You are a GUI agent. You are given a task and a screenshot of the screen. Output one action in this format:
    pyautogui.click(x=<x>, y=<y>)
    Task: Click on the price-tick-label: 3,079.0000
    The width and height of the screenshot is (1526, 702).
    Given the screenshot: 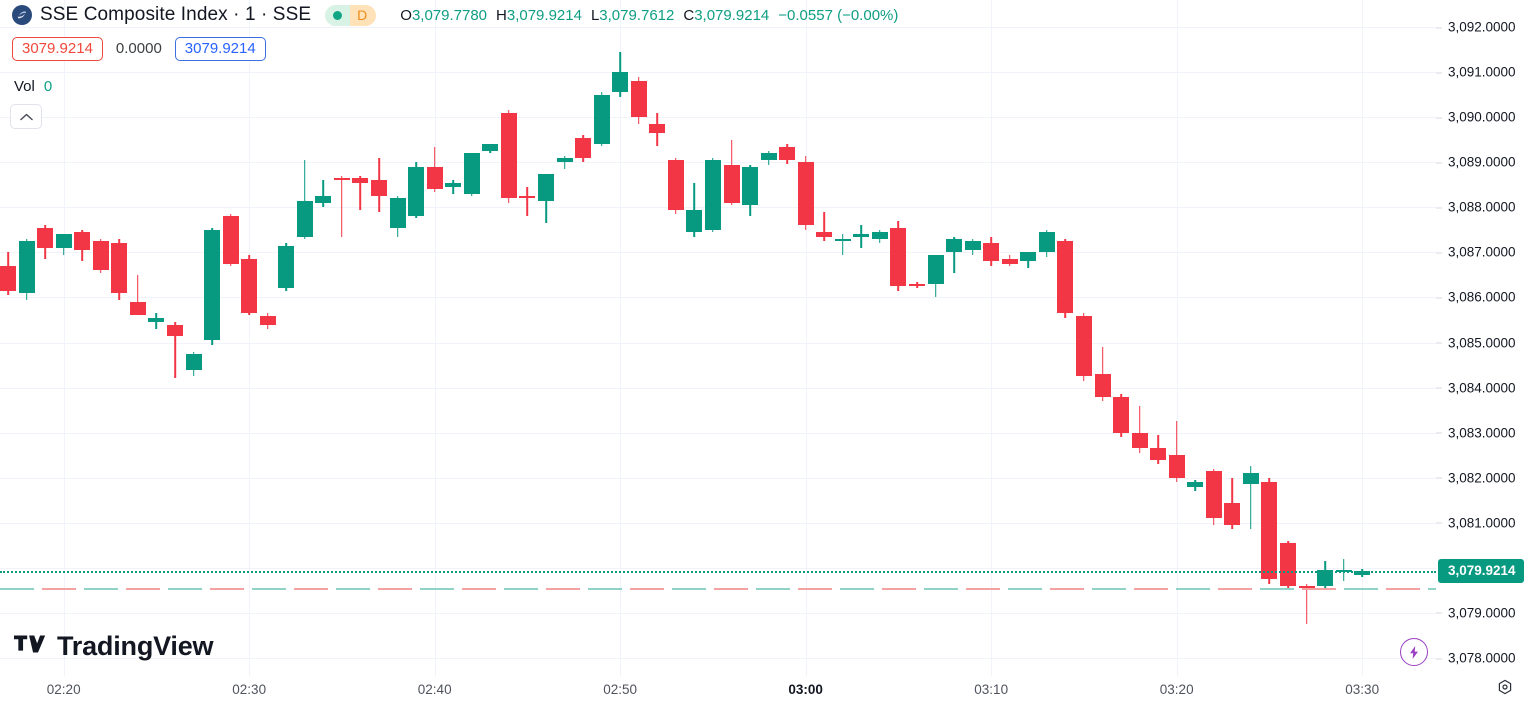 What is the action you would take?
    pyautogui.click(x=1481, y=612)
    